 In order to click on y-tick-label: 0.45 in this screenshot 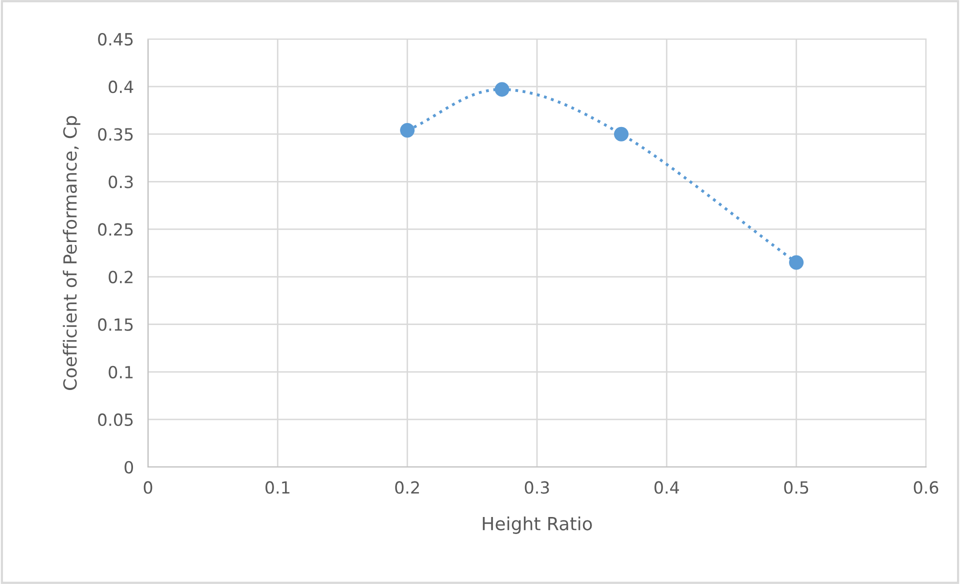, I will do `click(115, 39)`.